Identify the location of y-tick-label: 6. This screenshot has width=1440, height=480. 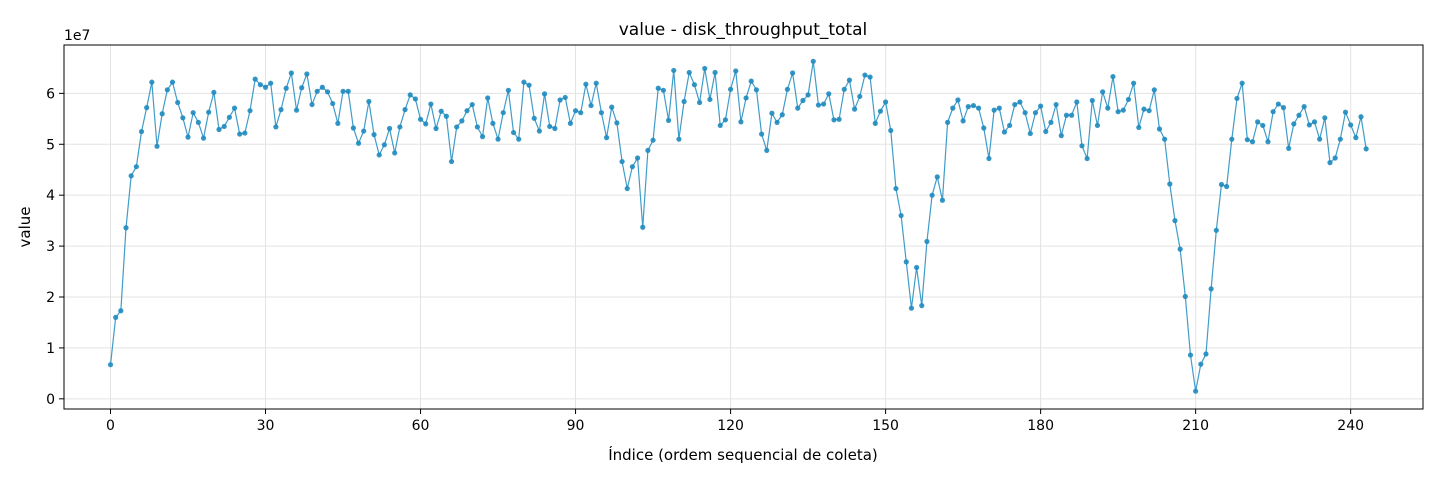
(50, 94).